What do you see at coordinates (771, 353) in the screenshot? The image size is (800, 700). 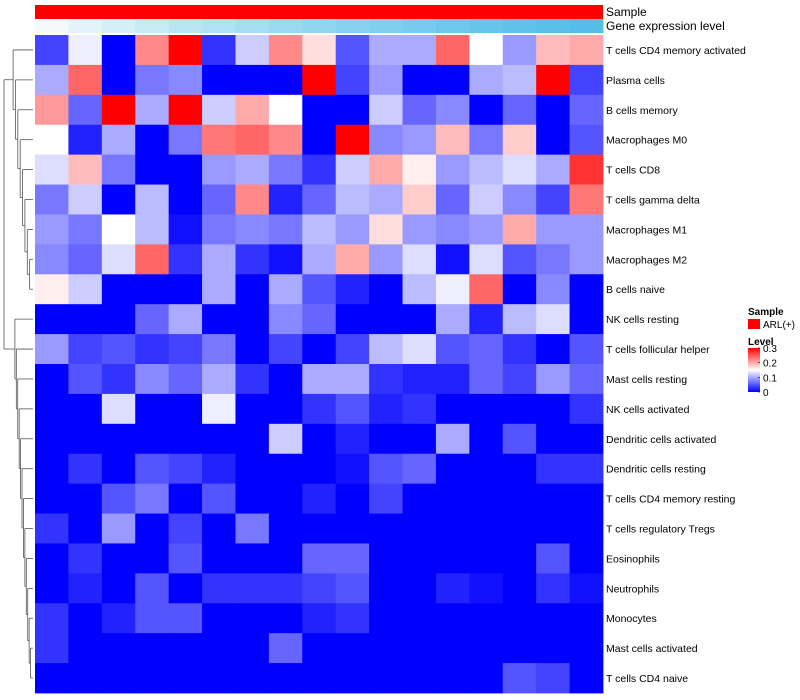 I see `legend: Sample ARL(+) Level 0 0.1 0.2 0.3` at bounding box center [771, 353].